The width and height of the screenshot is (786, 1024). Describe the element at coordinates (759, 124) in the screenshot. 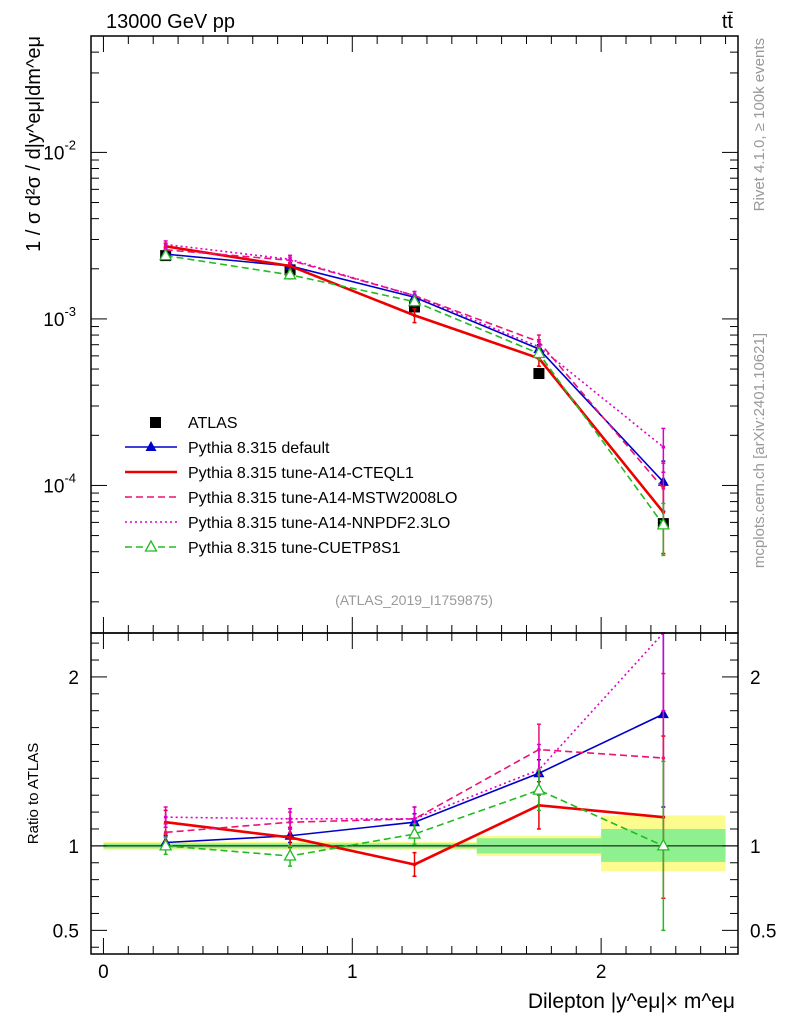

I see `side-label-rivet: Rivet 4.1.0, ≥ 100k events` at that location.